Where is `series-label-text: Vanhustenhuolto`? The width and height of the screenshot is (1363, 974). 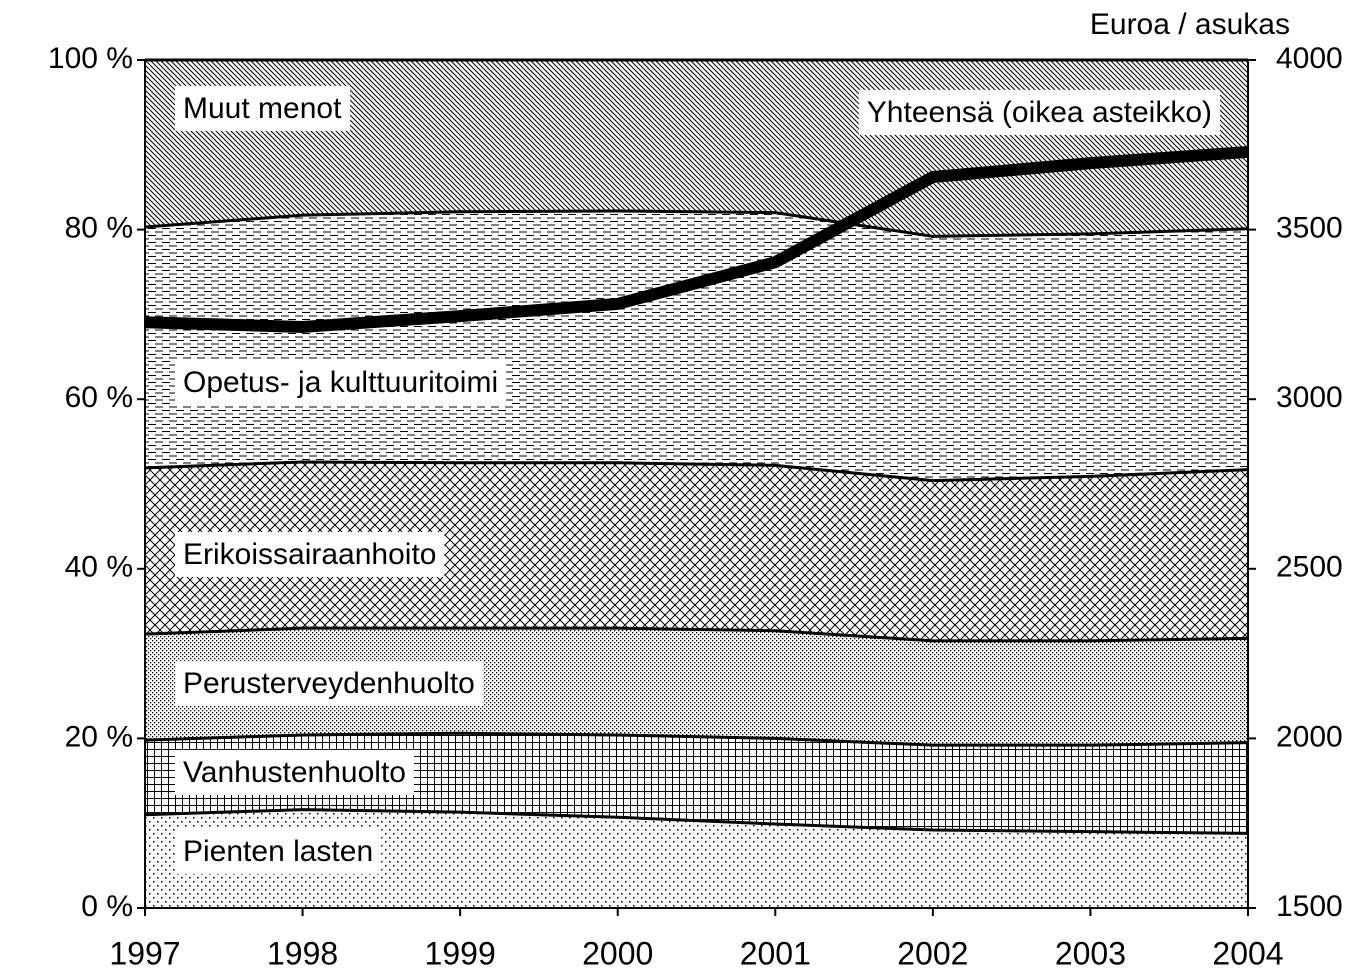
series-label-text: Vanhustenhuolto is located at coordinates (294, 772).